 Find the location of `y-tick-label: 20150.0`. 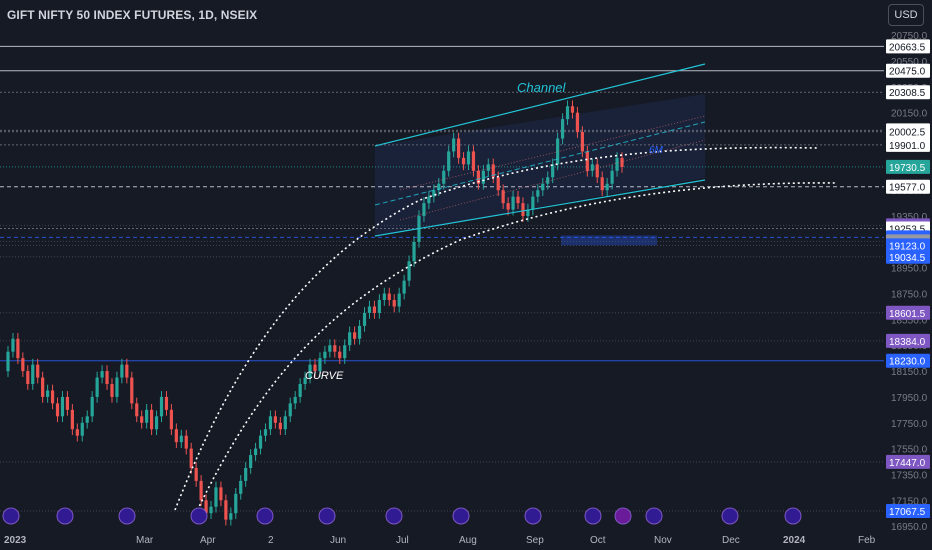

y-tick-label: 20150.0 is located at coordinates (909, 114).